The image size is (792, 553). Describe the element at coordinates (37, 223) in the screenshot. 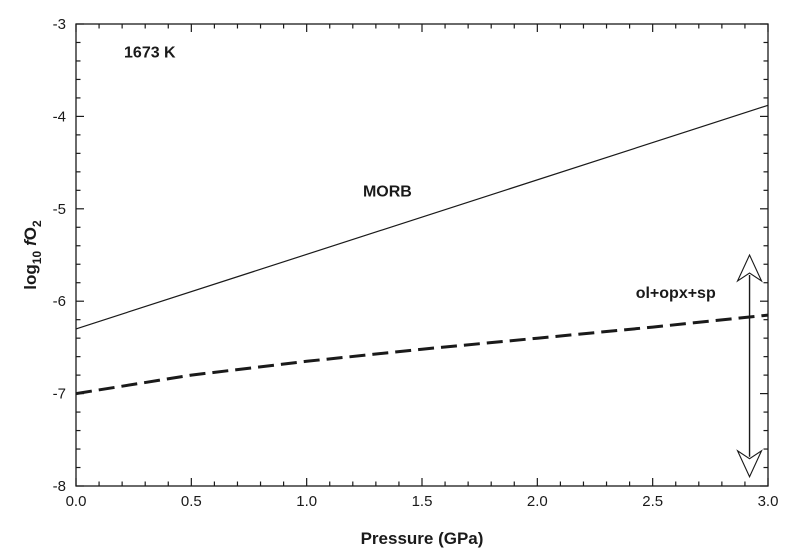

I see `y-label-o-subscript: 2` at that location.